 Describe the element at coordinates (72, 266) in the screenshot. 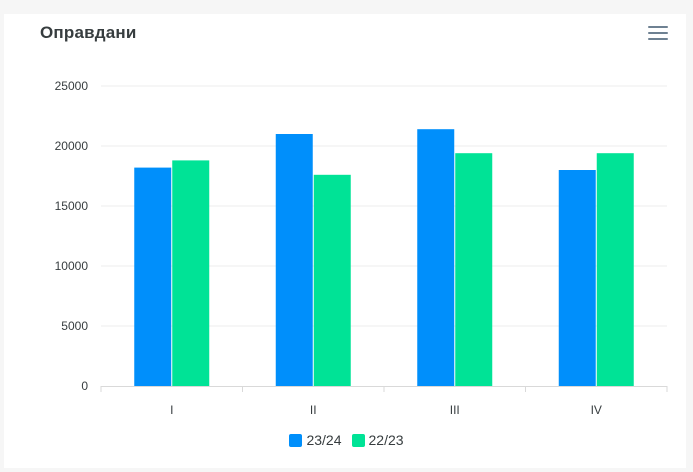

I see `y-tick-label: 10000` at that location.